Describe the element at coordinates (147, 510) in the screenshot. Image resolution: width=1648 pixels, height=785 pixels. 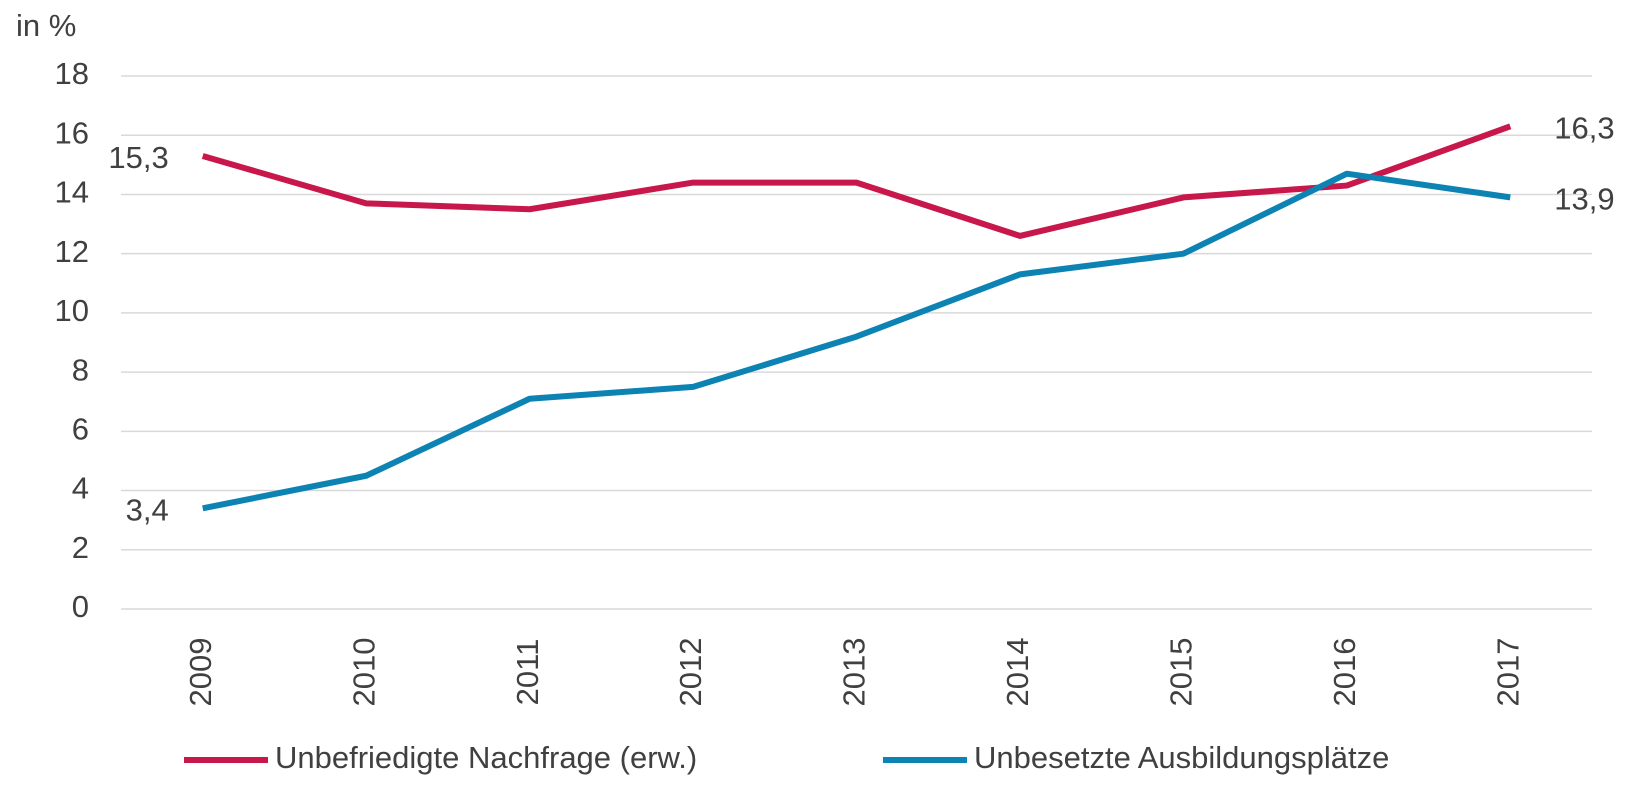
I see `data-label: 3,4` at that location.